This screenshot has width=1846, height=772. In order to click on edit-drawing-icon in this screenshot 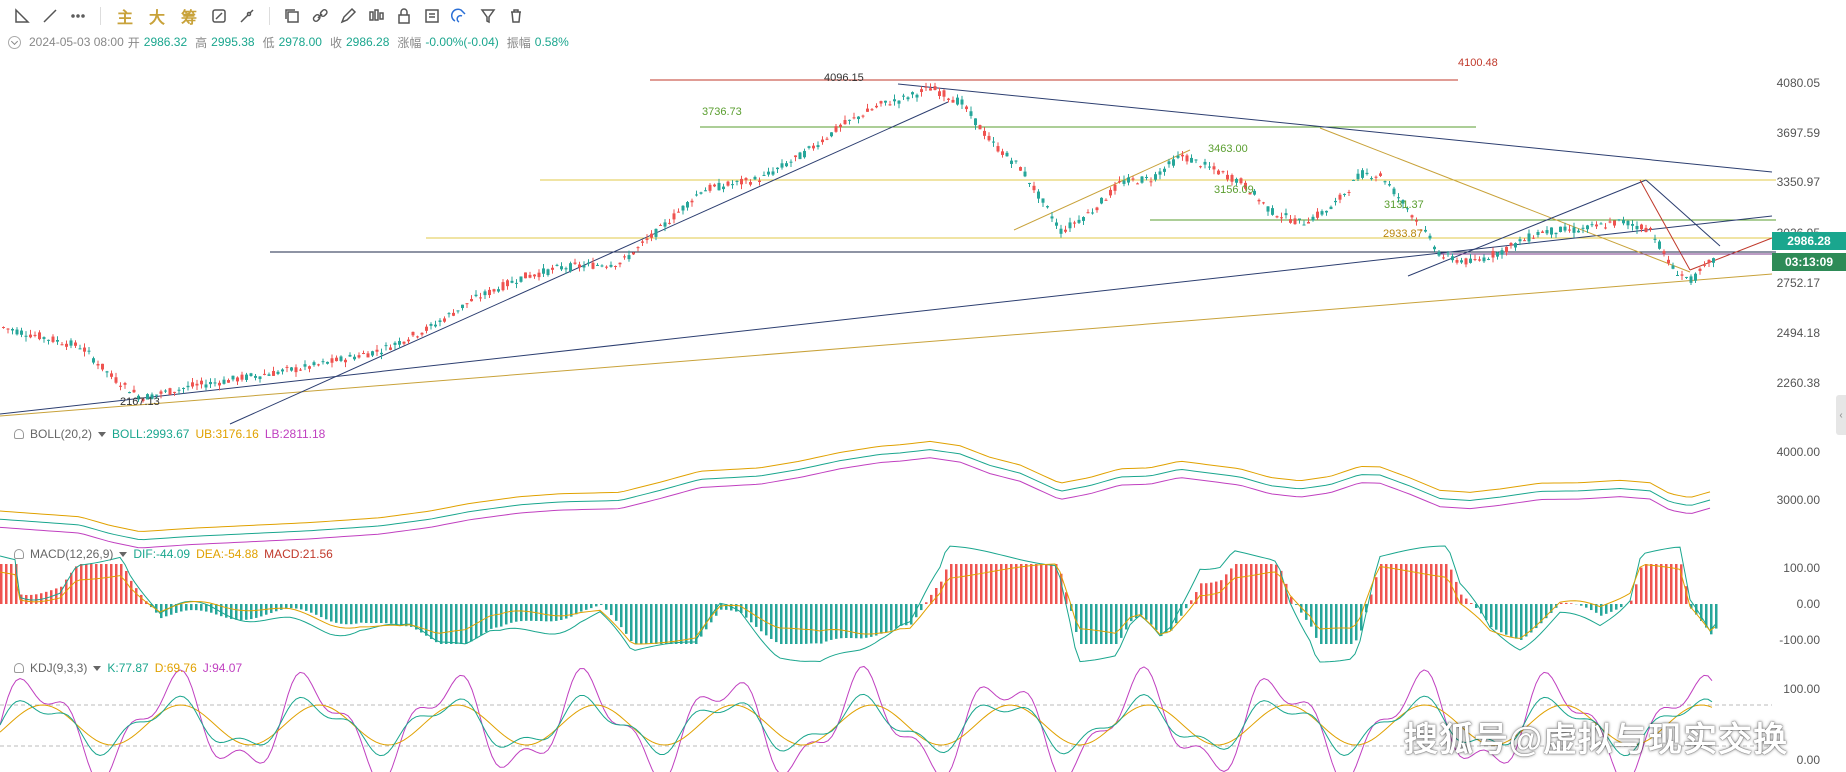, I will do `click(219, 16)`.